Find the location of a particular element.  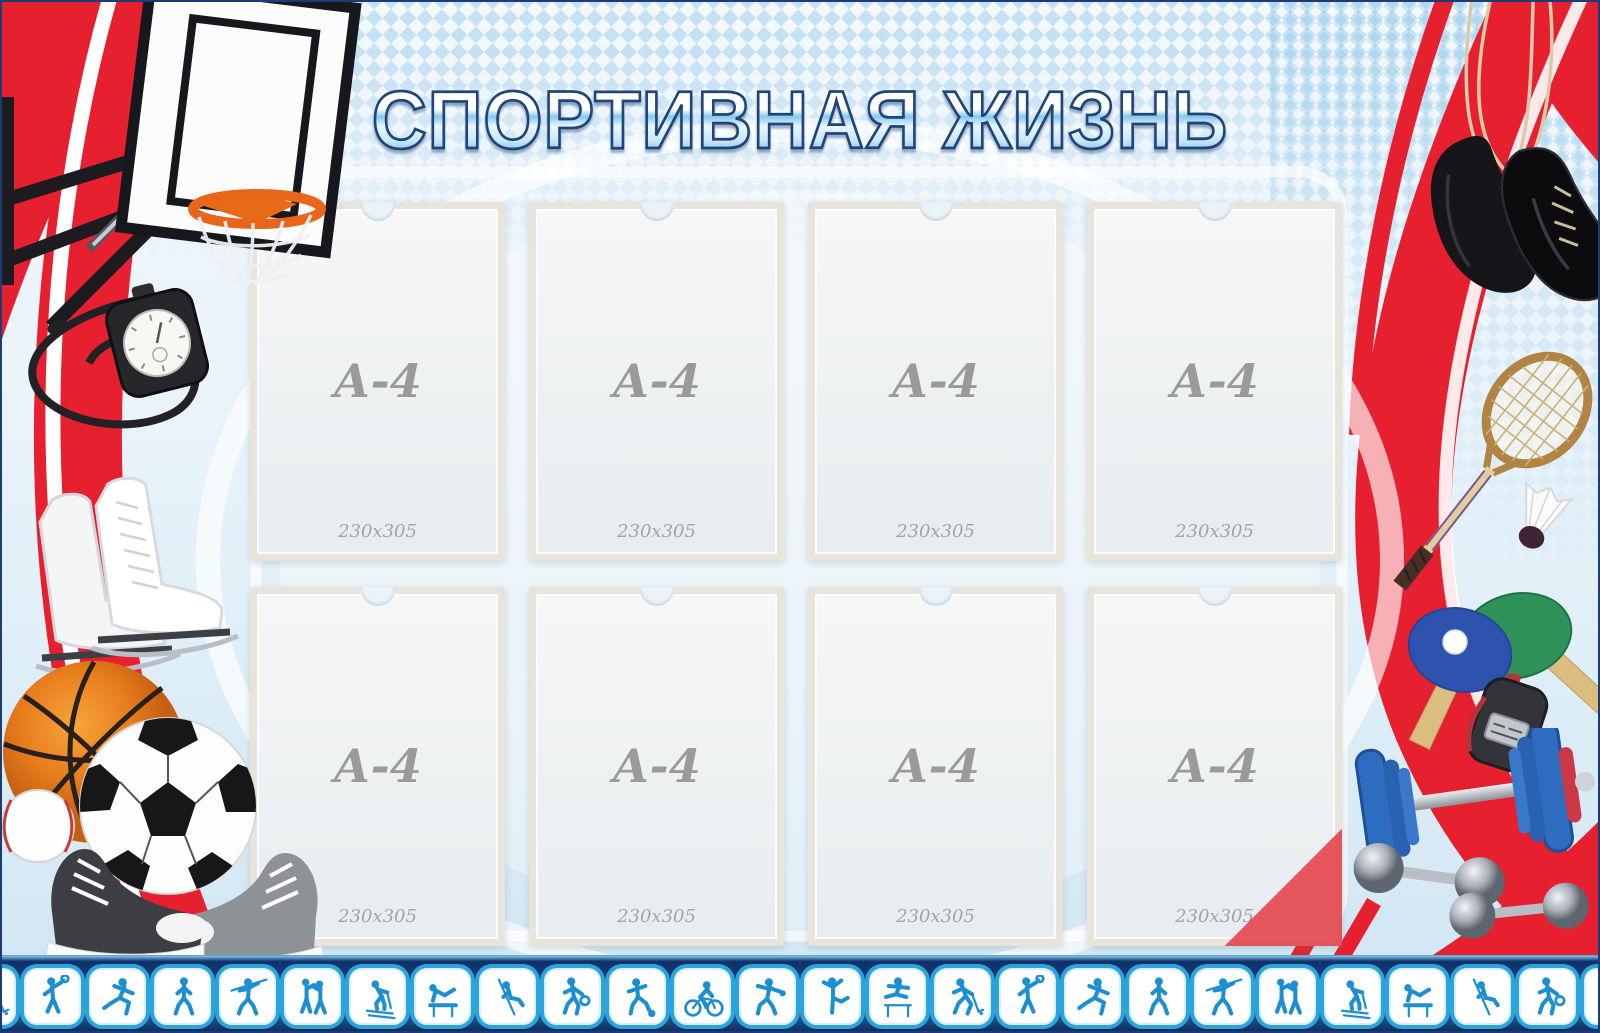

board-title: СПОРТИВНАЯ ЖИЗНЬ is located at coordinates (800, 120).